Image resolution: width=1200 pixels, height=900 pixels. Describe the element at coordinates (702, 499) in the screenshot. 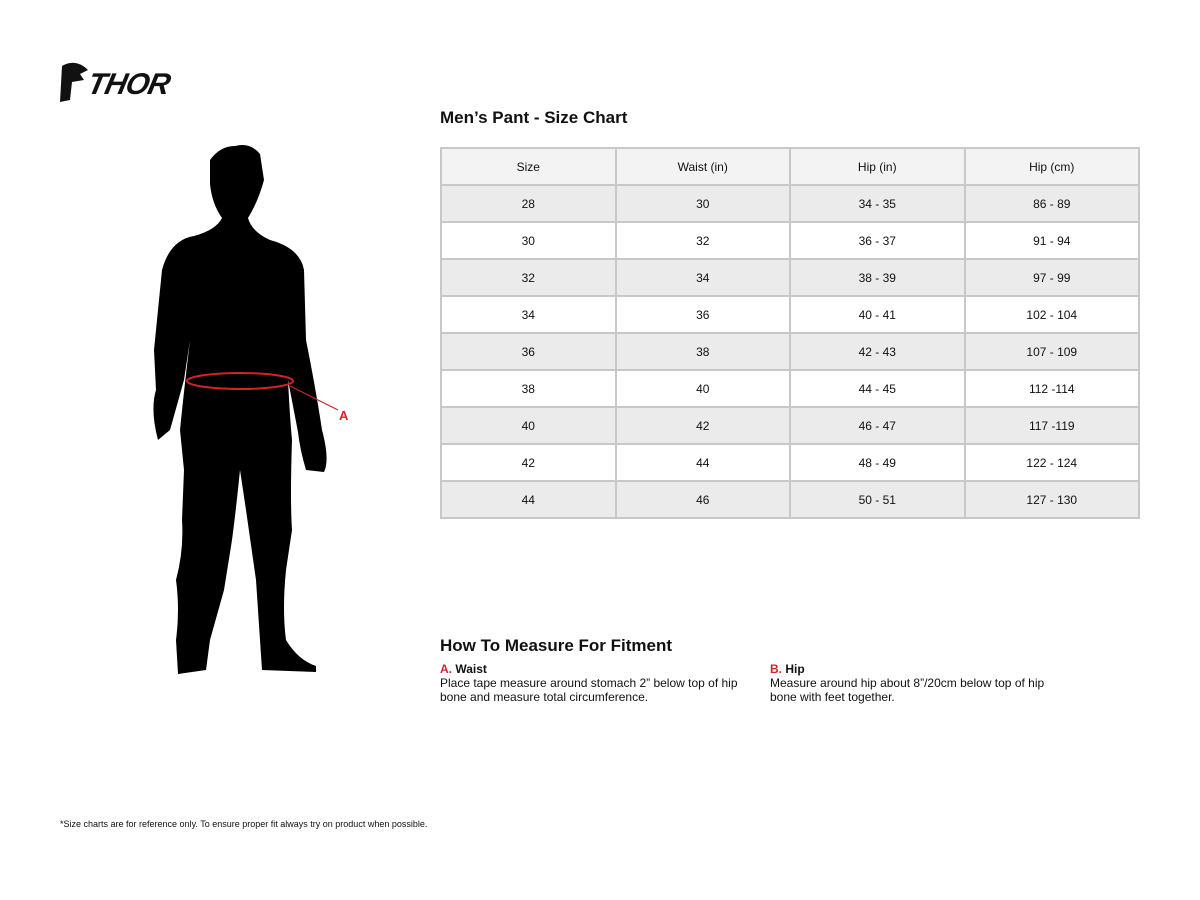

I see `table-cell: 46` at that location.